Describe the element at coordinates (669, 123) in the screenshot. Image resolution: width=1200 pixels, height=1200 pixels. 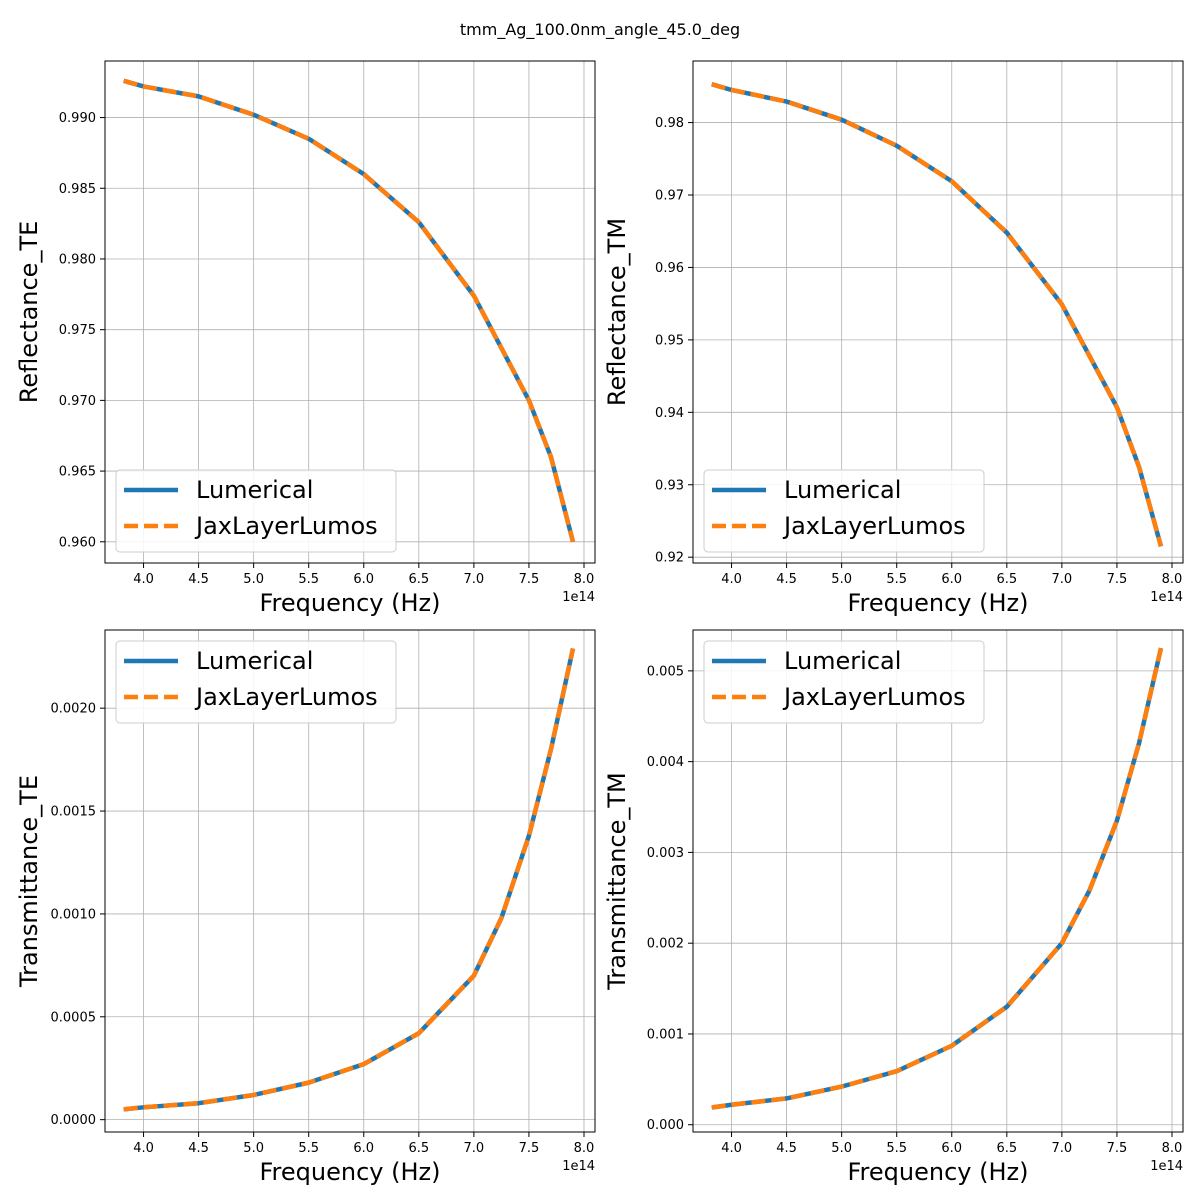
I see `y-tick-label: 0.98` at that location.